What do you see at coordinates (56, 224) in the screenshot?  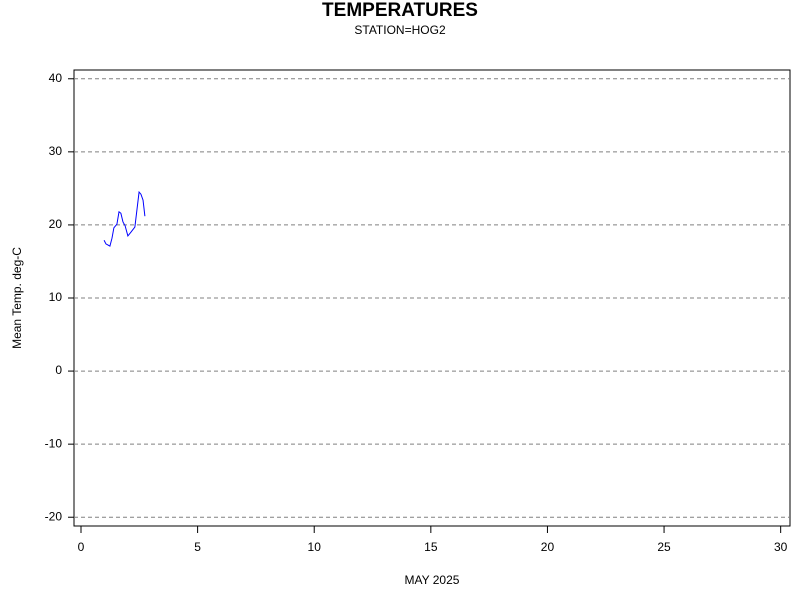 I see `y-tick-label: 20` at bounding box center [56, 224].